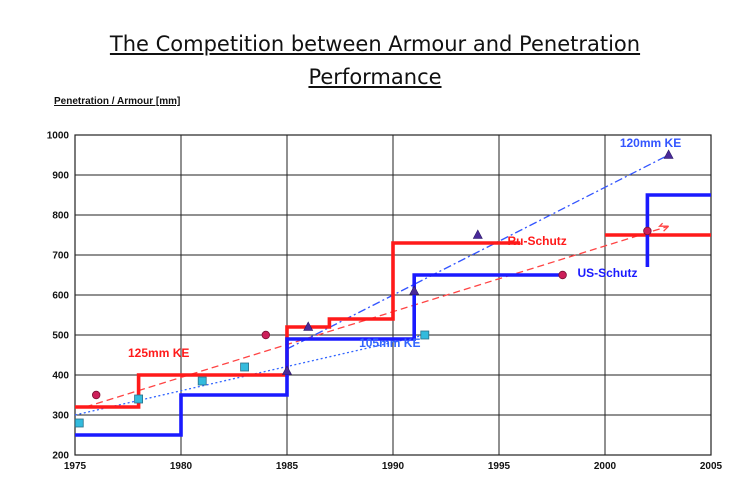 Image resolution: width=750 pixels, height=504 pixels. What do you see at coordinates (249, 375) in the screenshot?
I see `trend-line` at bounding box center [249, 375].